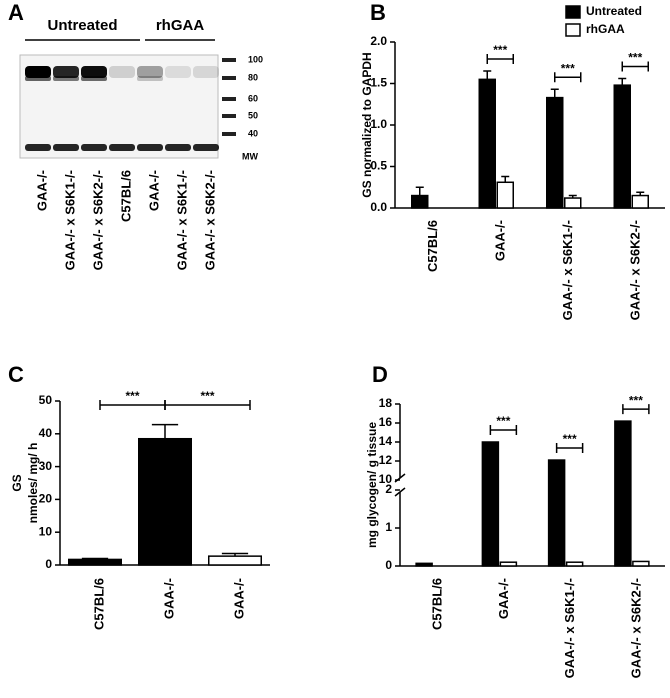  I want to click on y-tick-label: 2.0, so click(378, 41).